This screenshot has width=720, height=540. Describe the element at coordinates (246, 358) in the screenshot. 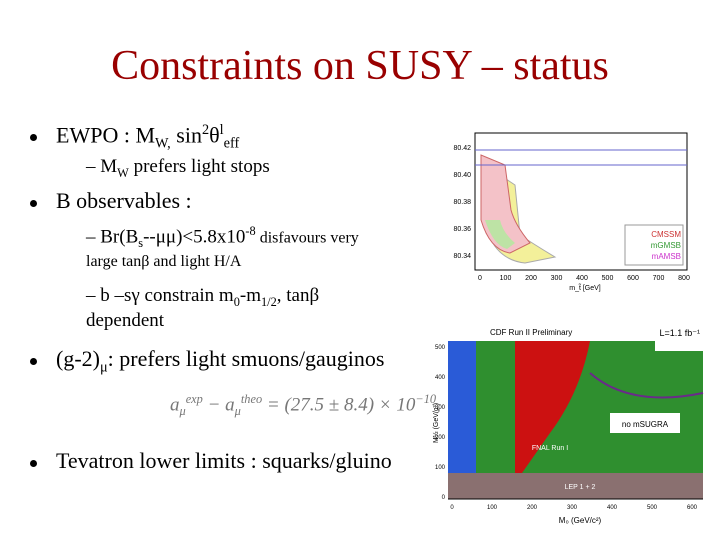

I see `text-run: : prefers light smuons/gauginos` at that location.